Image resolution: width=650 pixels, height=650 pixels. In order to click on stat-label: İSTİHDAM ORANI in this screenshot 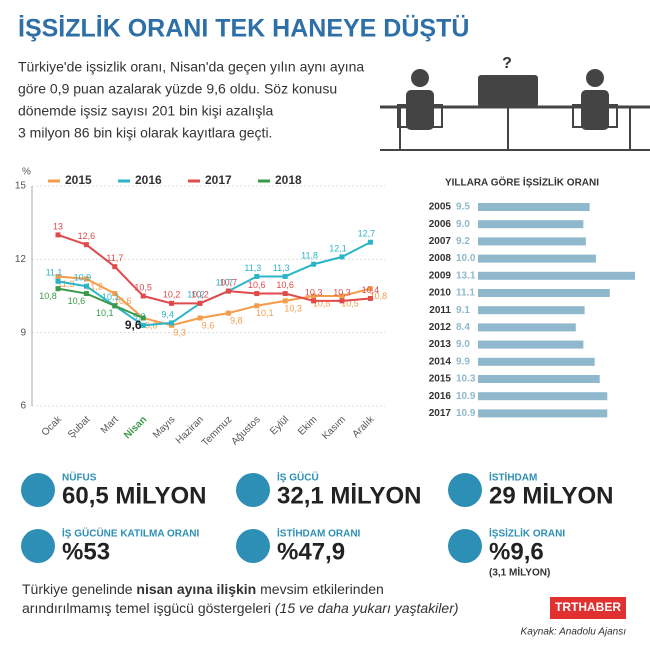, I will do `click(319, 533)`.